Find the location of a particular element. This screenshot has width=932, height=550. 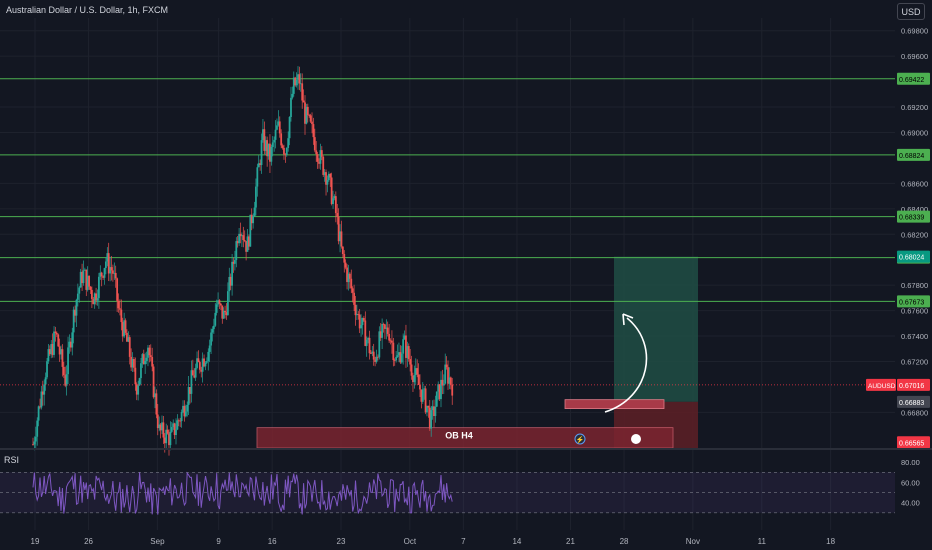

x-tick-label: 21 is located at coordinates (570, 541).